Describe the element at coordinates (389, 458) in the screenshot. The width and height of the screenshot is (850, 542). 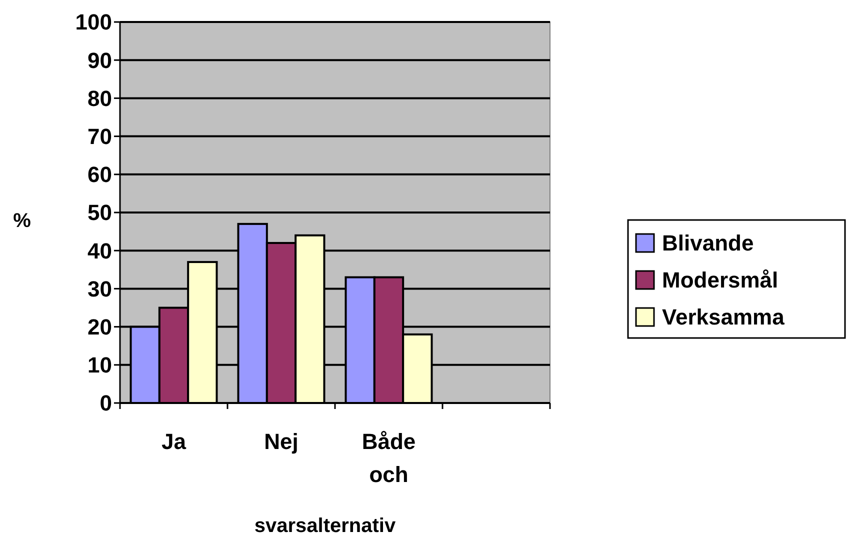
I see `x-tick-label: Både och` at that location.